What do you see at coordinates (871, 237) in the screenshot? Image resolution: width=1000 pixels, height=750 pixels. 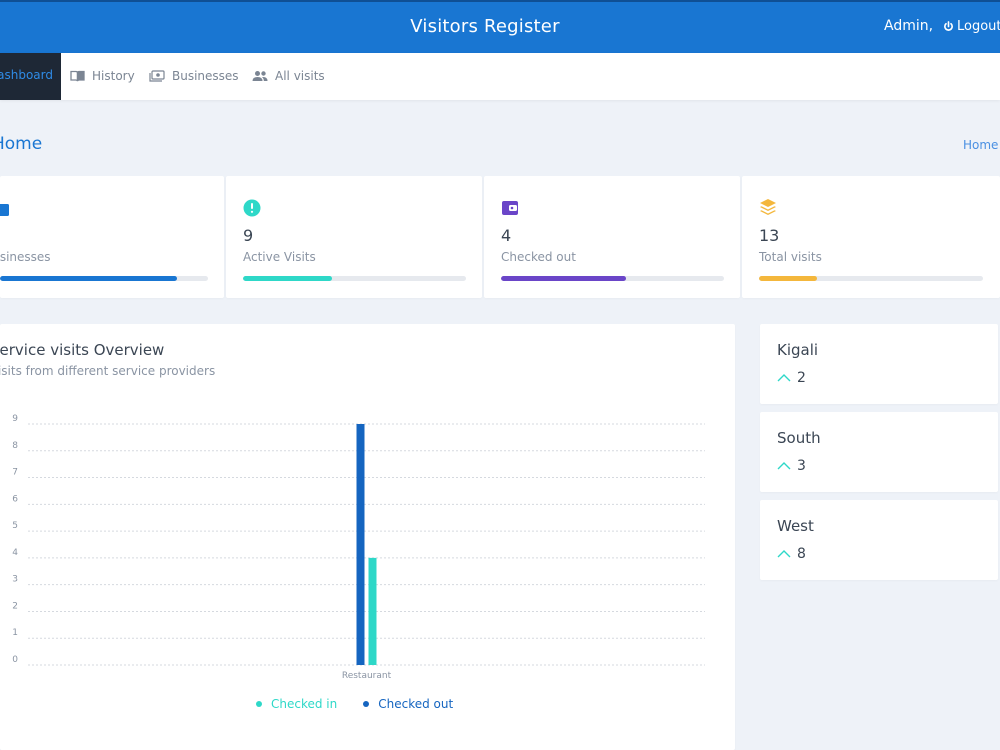 I see `stat-card-total-visits: 13 Total visits` at bounding box center [871, 237].